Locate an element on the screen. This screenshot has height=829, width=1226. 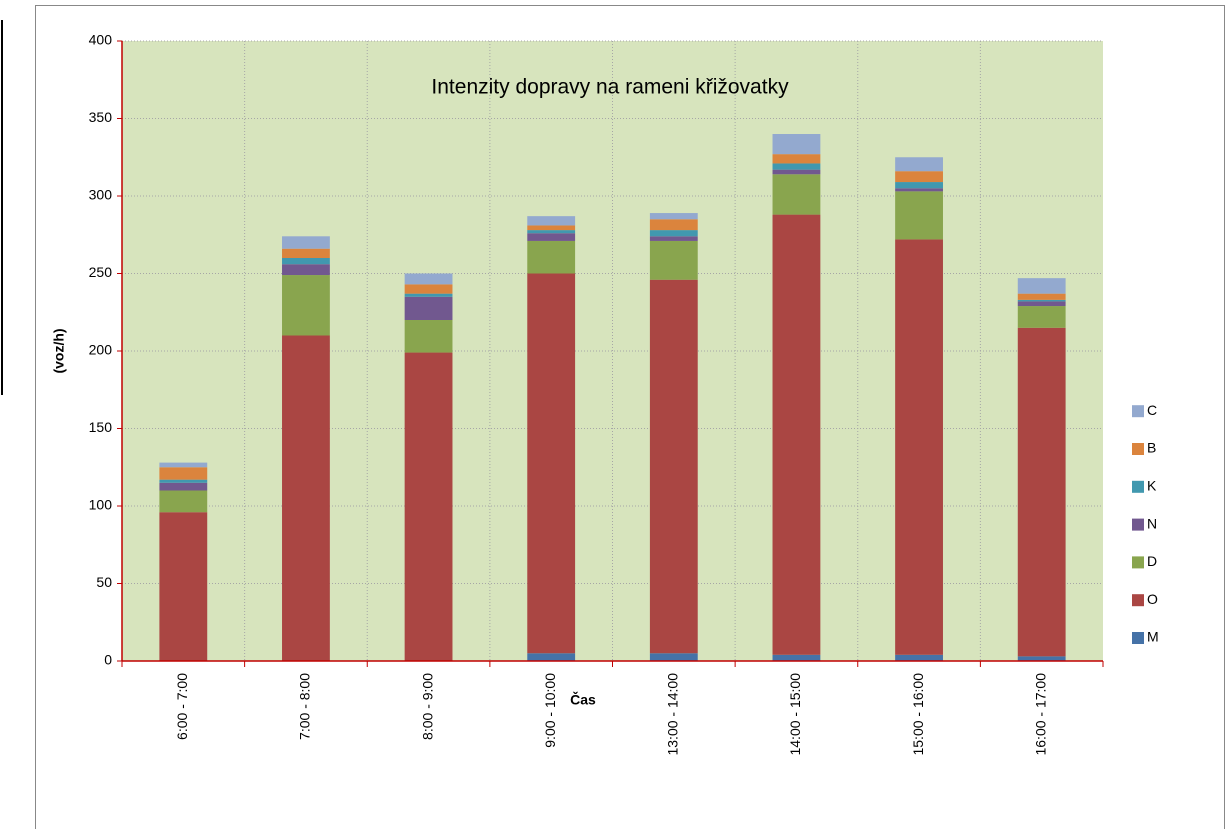
chart-title: Intenzity dopravy na rameni křižovatky is located at coordinates (610, 87).